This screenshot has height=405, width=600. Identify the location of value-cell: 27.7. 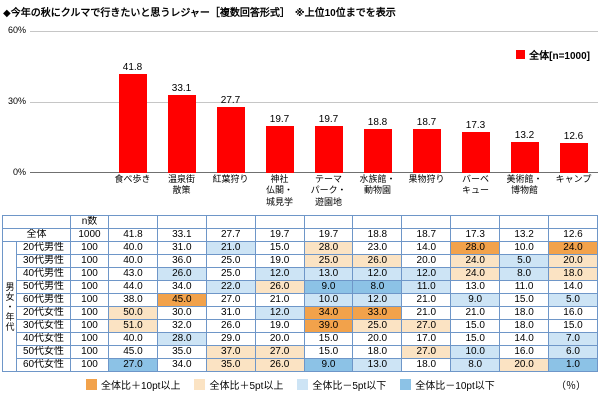
(230, 235).